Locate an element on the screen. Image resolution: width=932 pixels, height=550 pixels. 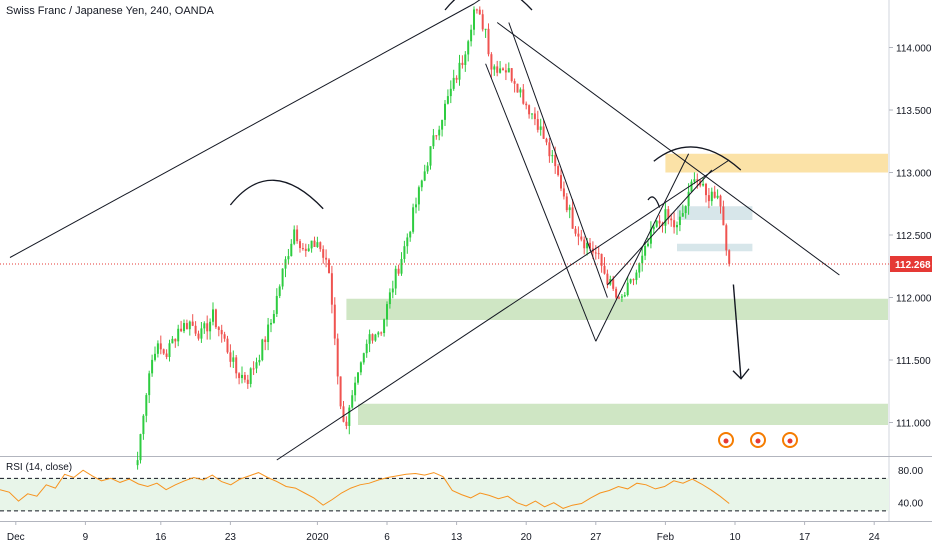
rsi-band is located at coordinates (444, 494).